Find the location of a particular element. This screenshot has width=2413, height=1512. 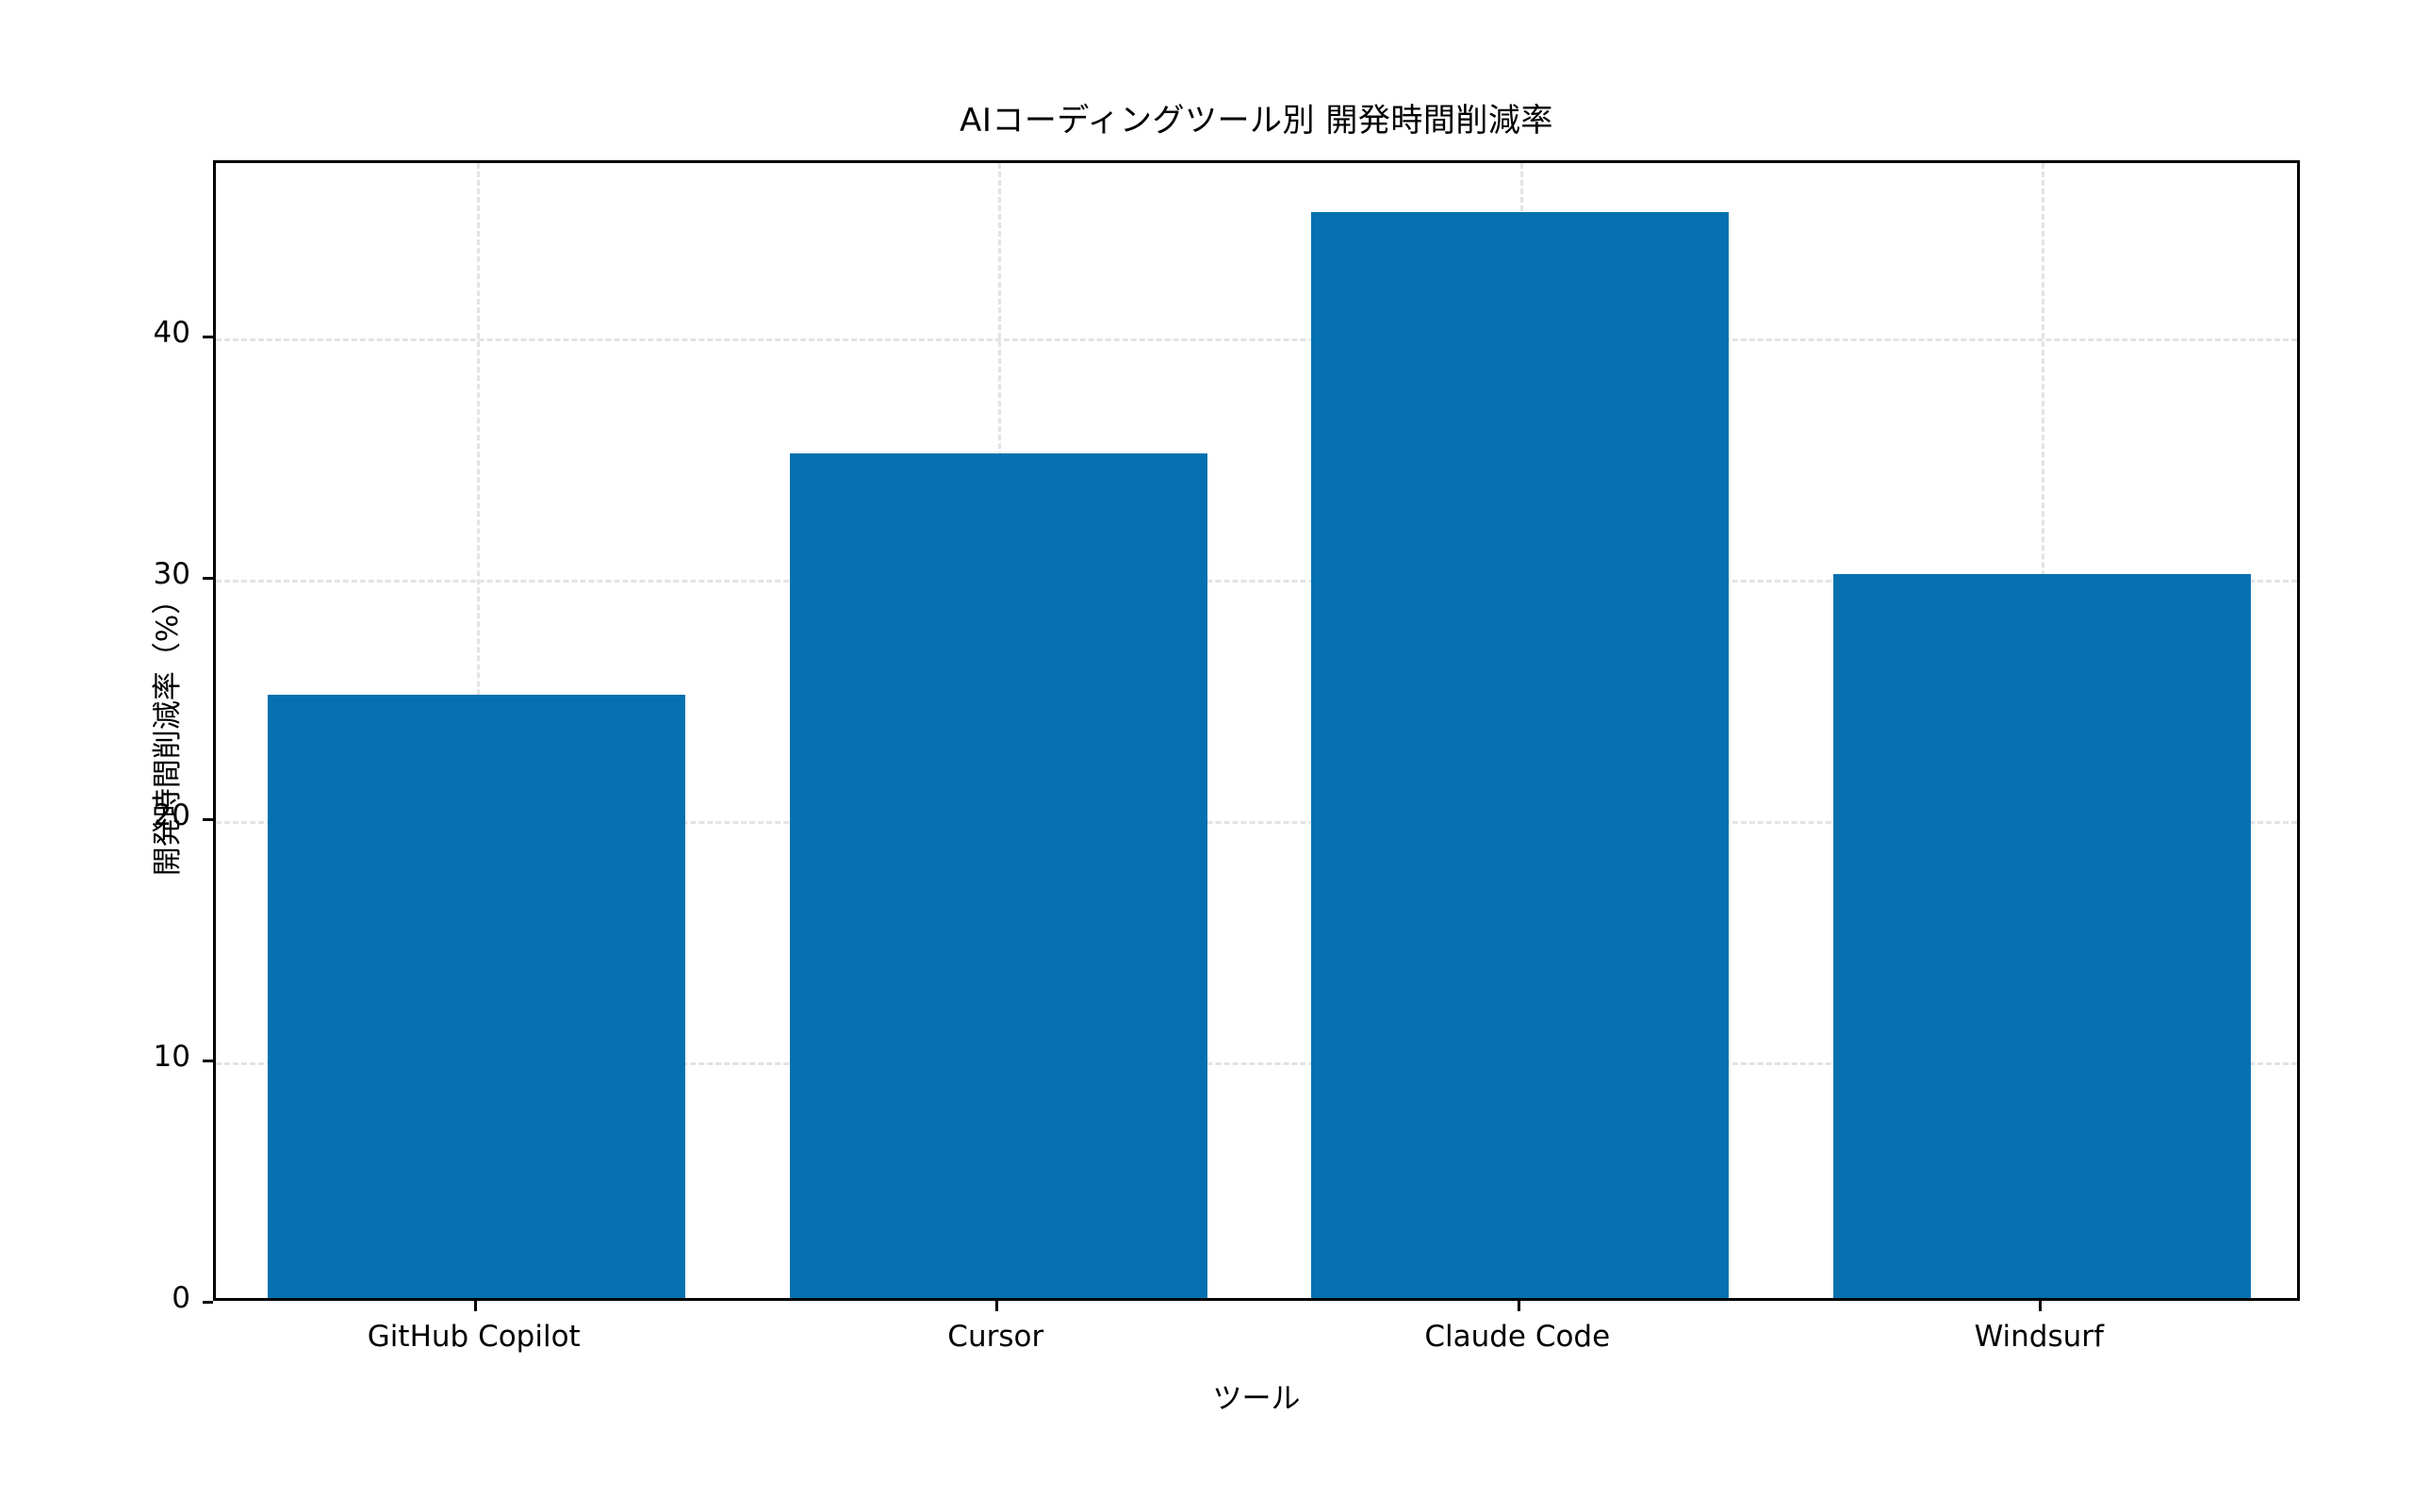

y-tick-label: 0 is located at coordinates (181, 1298).